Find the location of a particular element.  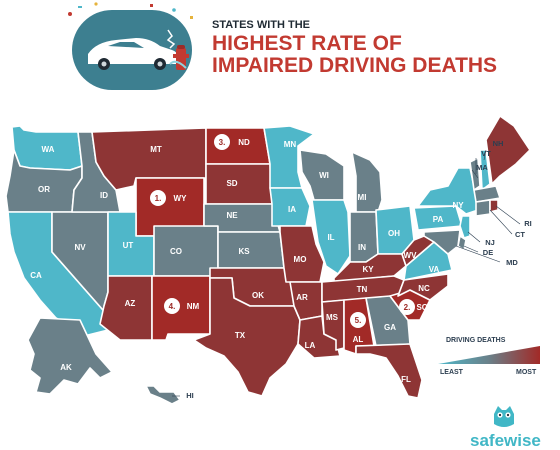

label-CA: CA is located at coordinates (36, 275).